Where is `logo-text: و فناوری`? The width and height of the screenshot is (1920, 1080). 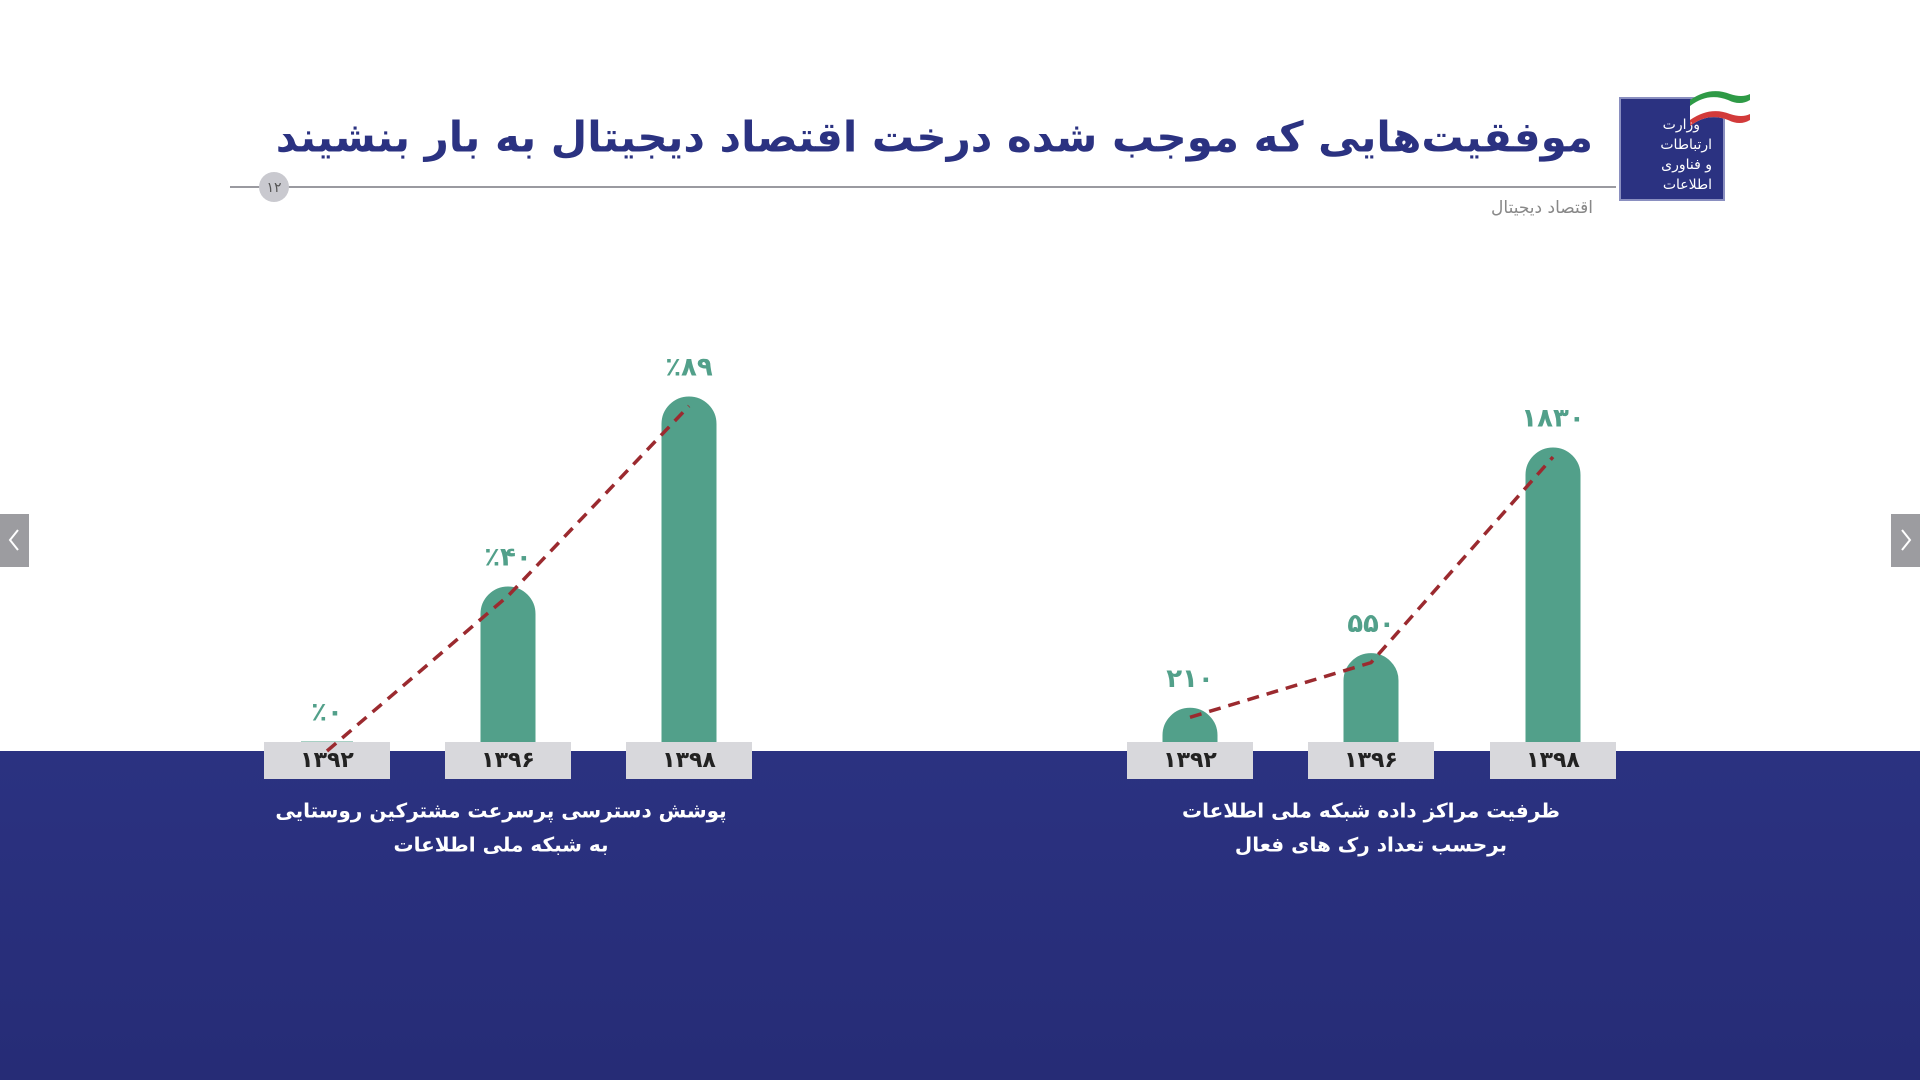 logo-text: و فناوری is located at coordinates (1686, 165).